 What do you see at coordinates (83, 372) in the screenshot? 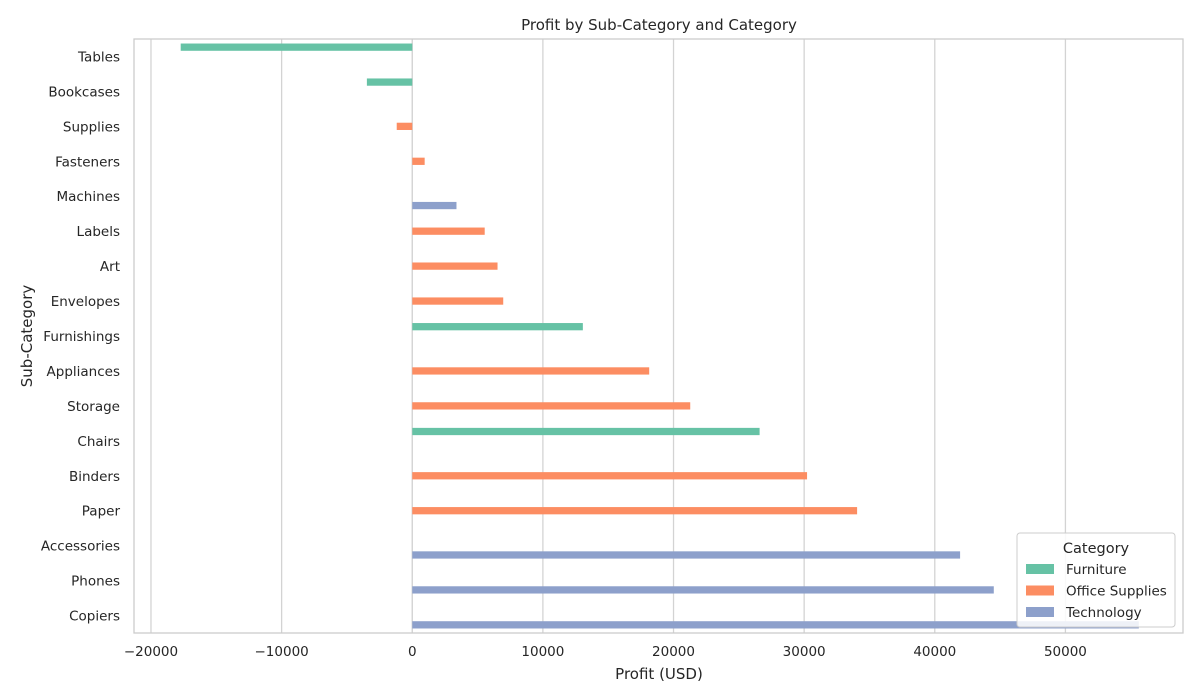
I see `y-tick-label-appliances: Appliances` at bounding box center [83, 372].